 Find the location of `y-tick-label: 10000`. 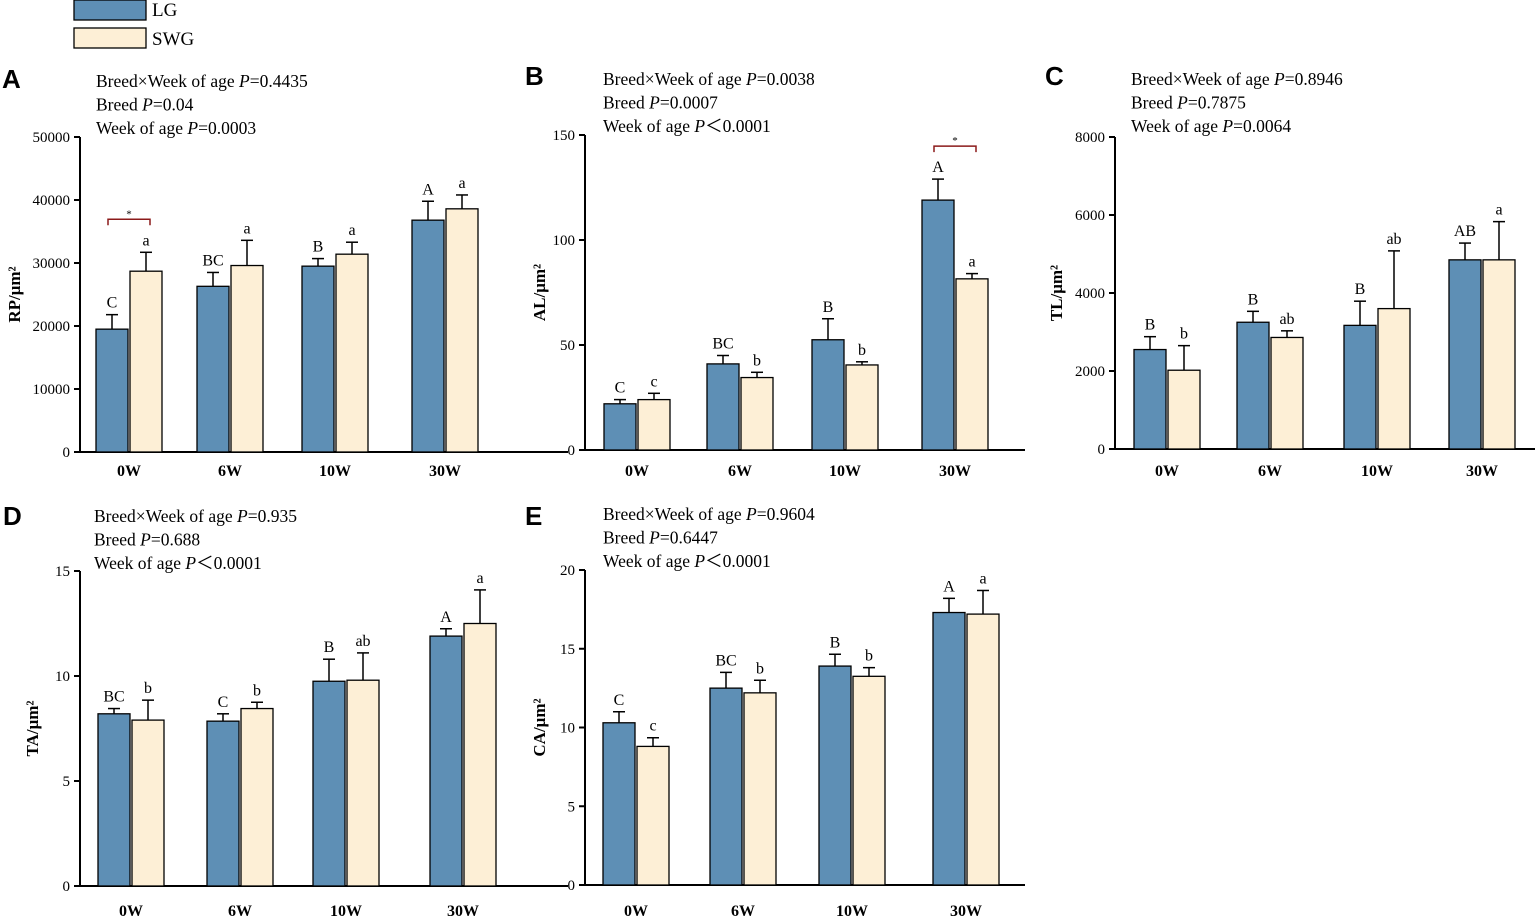

y-tick-label: 10000 is located at coordinates (52, 390).